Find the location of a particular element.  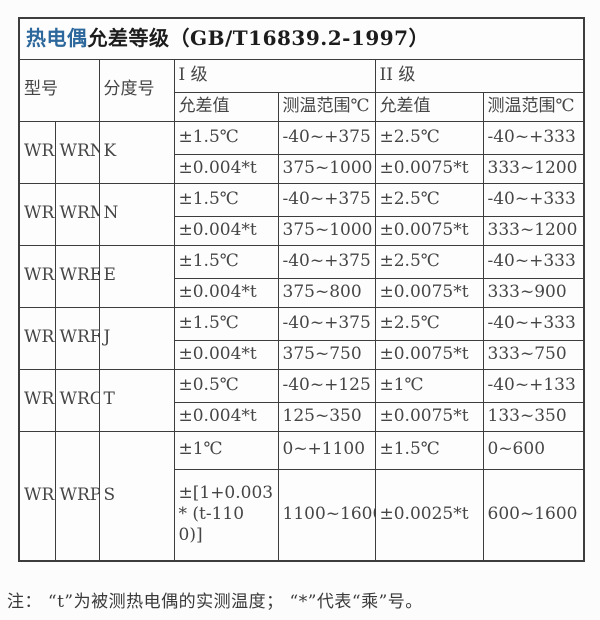

header-tolerance2-cell: 允差值 is located at coordinates (429, 106).